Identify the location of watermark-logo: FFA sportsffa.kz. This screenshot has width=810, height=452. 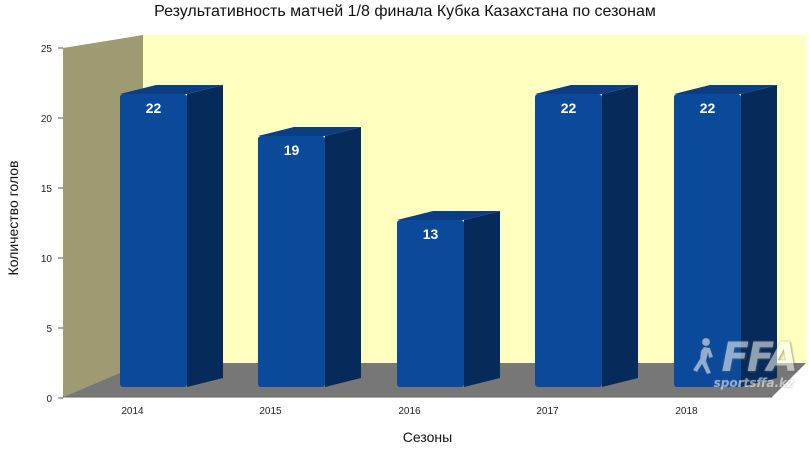
(746, 365).